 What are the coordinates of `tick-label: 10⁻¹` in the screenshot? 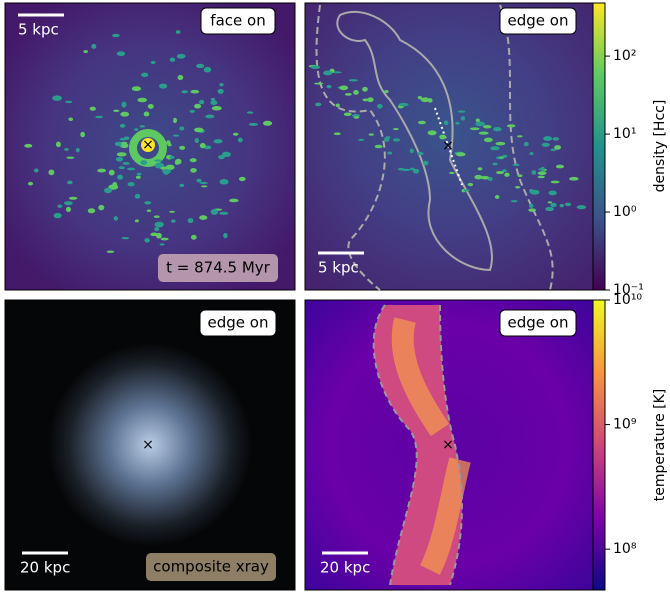 It's located at (628, 290).